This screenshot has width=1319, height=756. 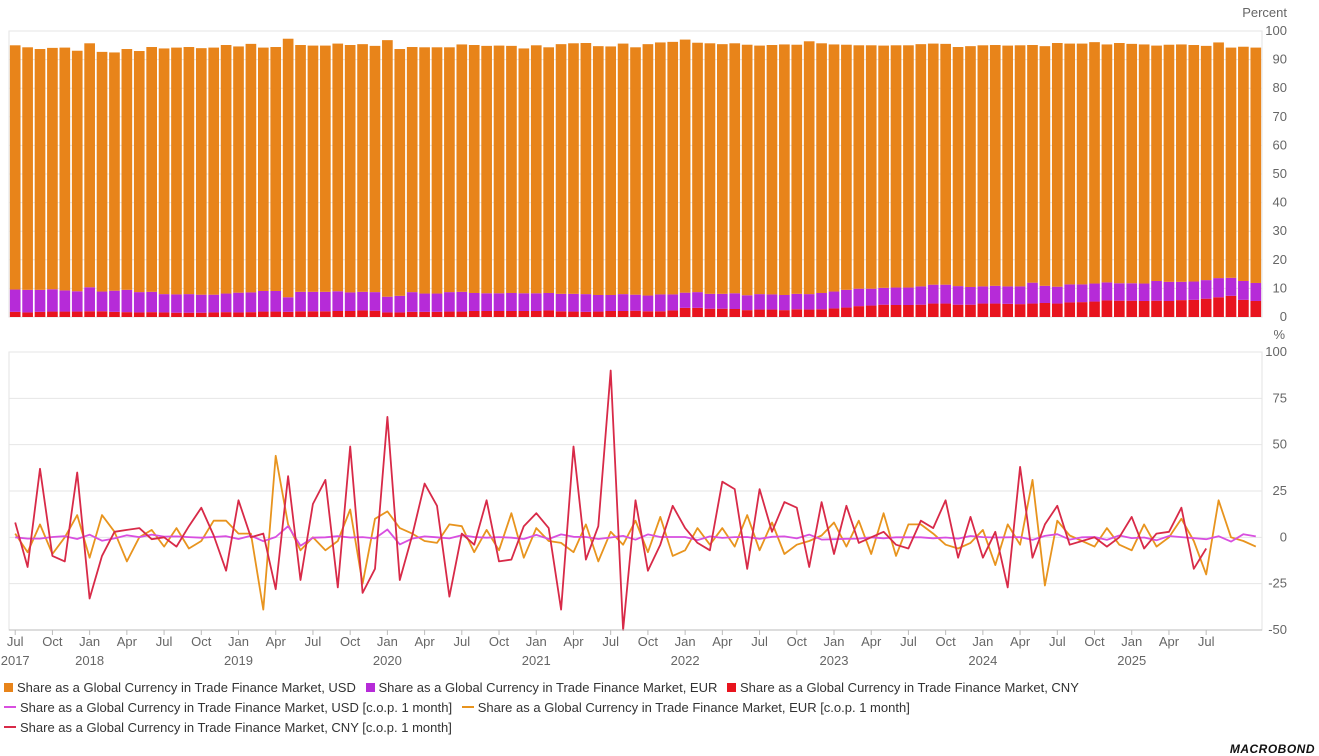 I want to click on macrobond-logo: MACROBOND, so click(x=1272, y=749).